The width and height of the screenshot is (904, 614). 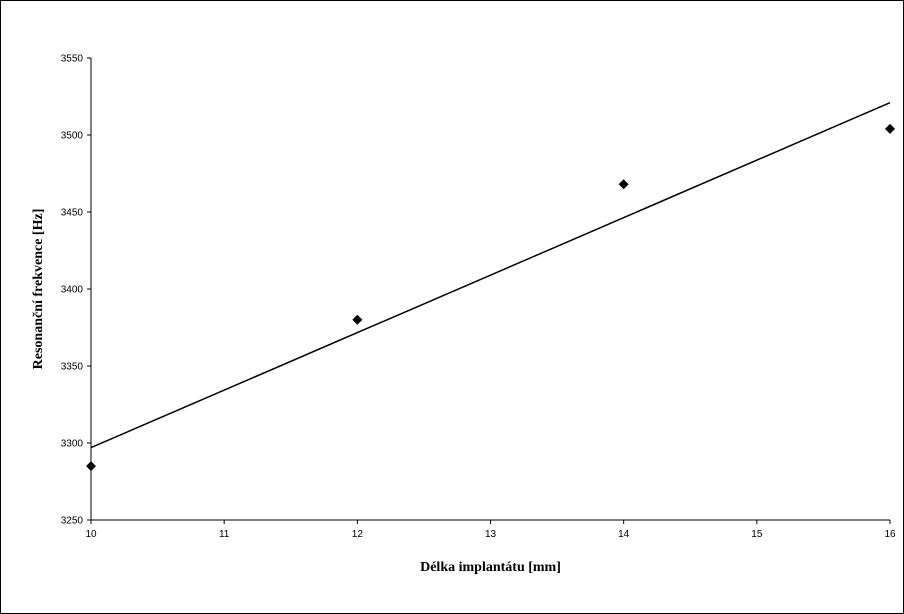 I want to click on x-tick-label: 16, so click(x=890, y=534).